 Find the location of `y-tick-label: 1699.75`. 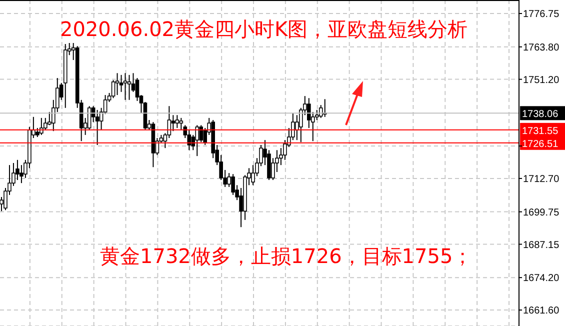

y-tick-label: 1699.75 is located at coordinates (541, 212).